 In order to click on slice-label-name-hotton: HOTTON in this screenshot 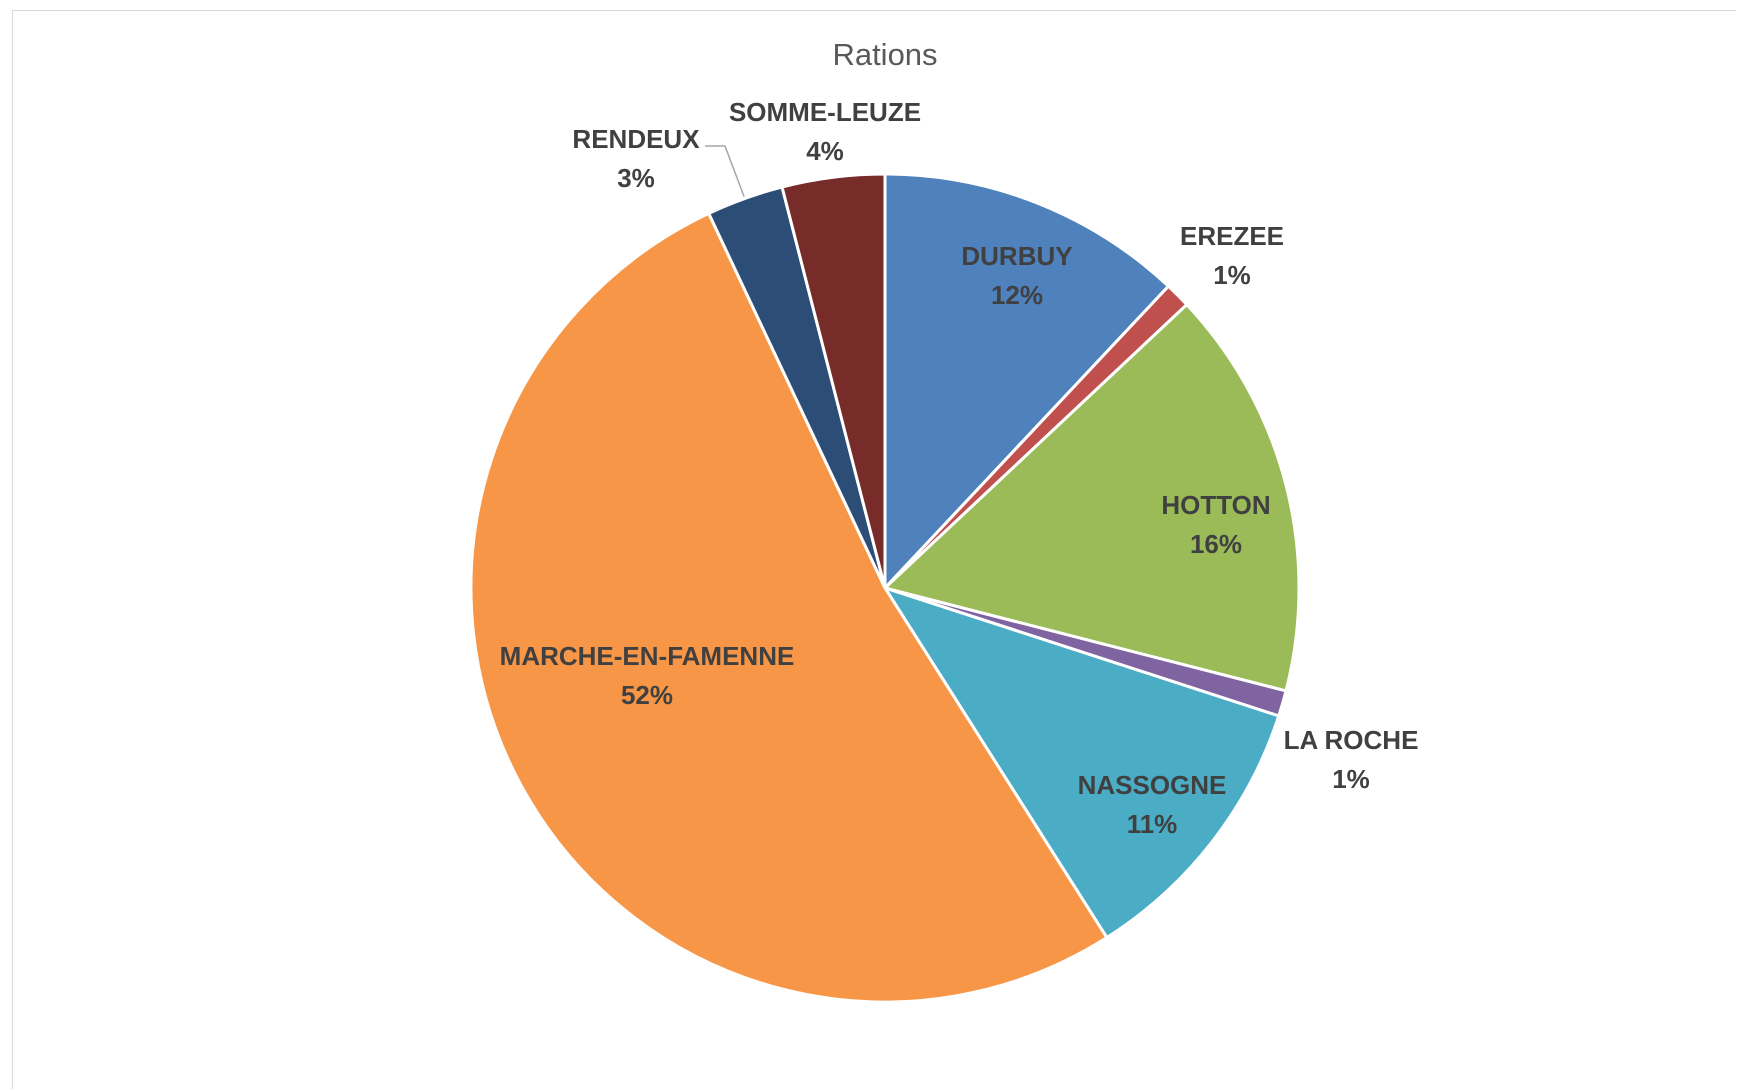, I will do `click(1215, 505)`.